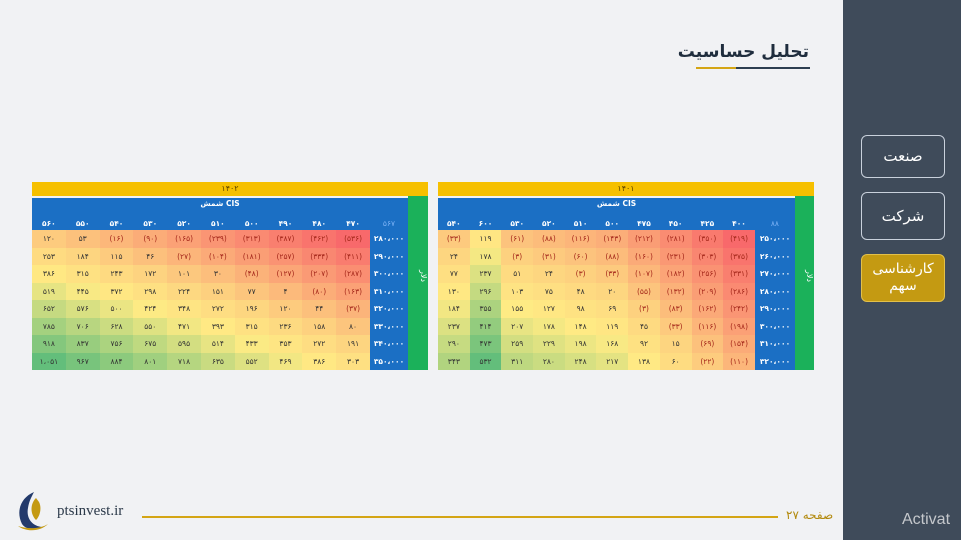 The image size is (961, 540). What do you see at coordinates (626, 189) in the screenshot?
I see `year-header: ۱۴۰۱` at bounding box center [626, 189].